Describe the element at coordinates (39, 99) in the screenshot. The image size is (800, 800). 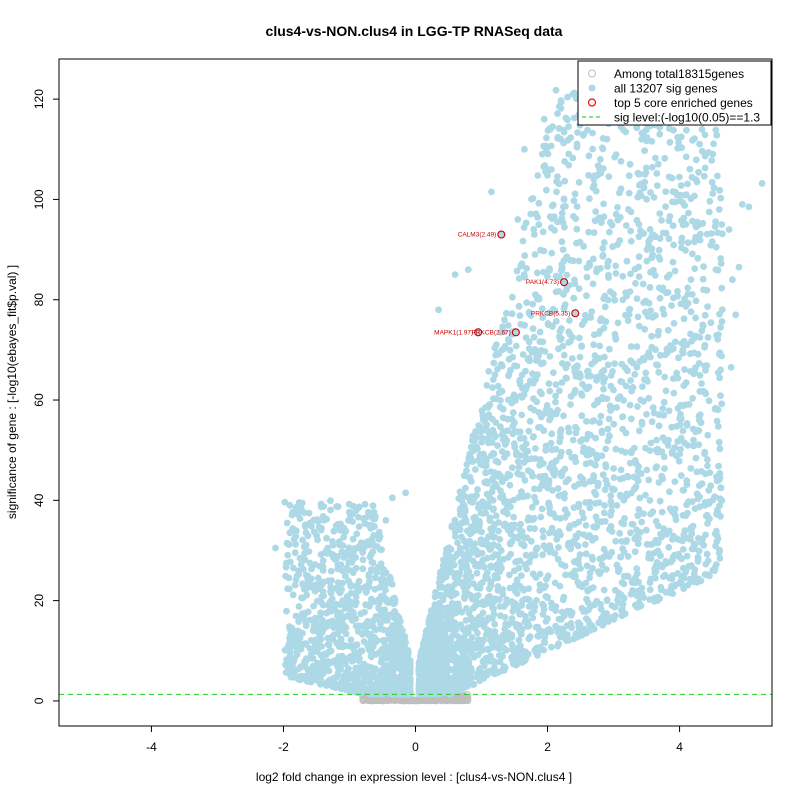
I see `y-tick-label: 120` at that location.